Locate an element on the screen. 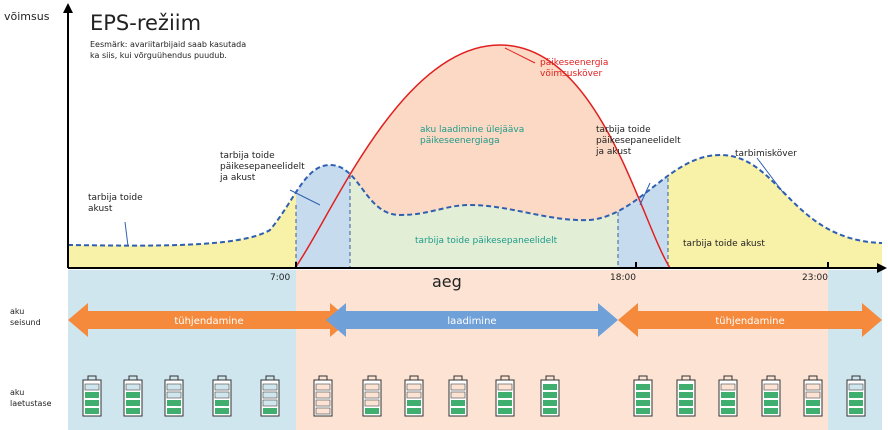  y-label: võimsus is located at coordinates (27, 16).